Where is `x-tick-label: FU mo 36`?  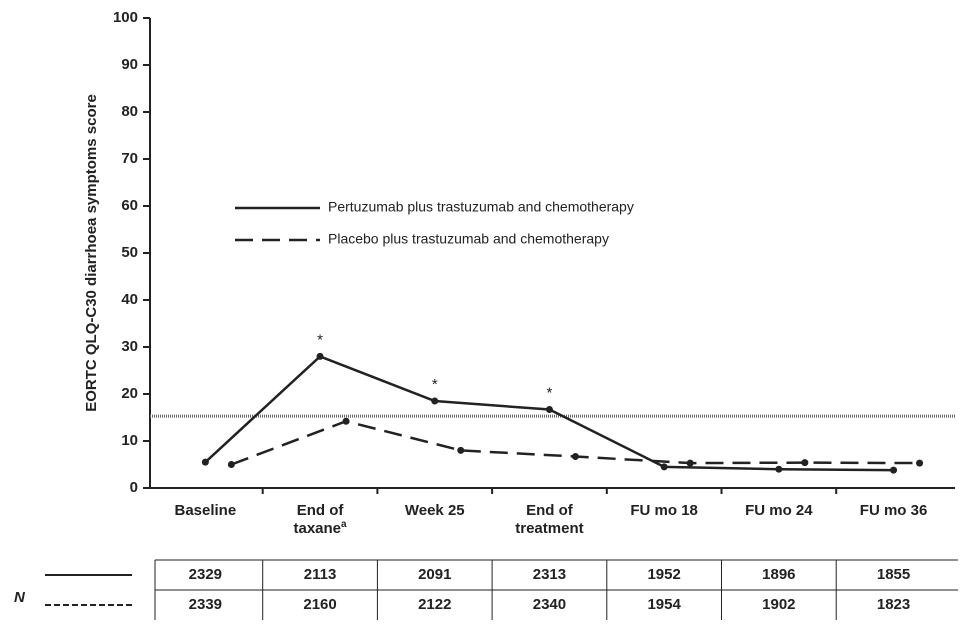 x-tick-label: FU mo 36 is located at coordinates (894, 511).